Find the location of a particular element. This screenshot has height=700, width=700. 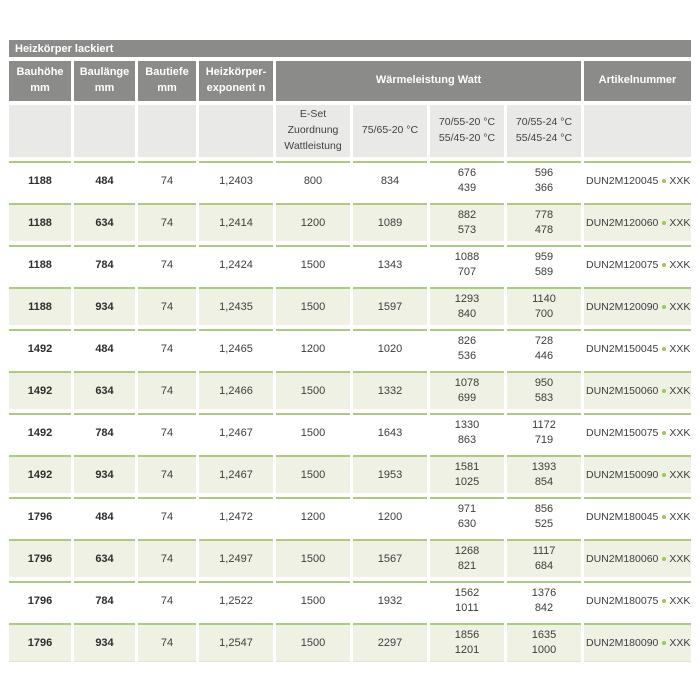

col-header-bautiefe: Bautiefe mm is located at coordinates (167, 81).